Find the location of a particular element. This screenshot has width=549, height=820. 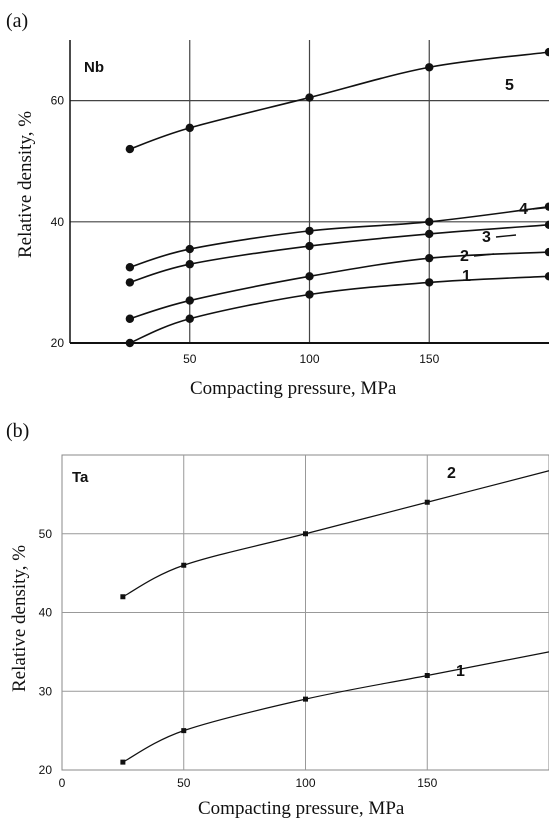

x-tick-label-a: 50 is located at coordinates (190, 359).